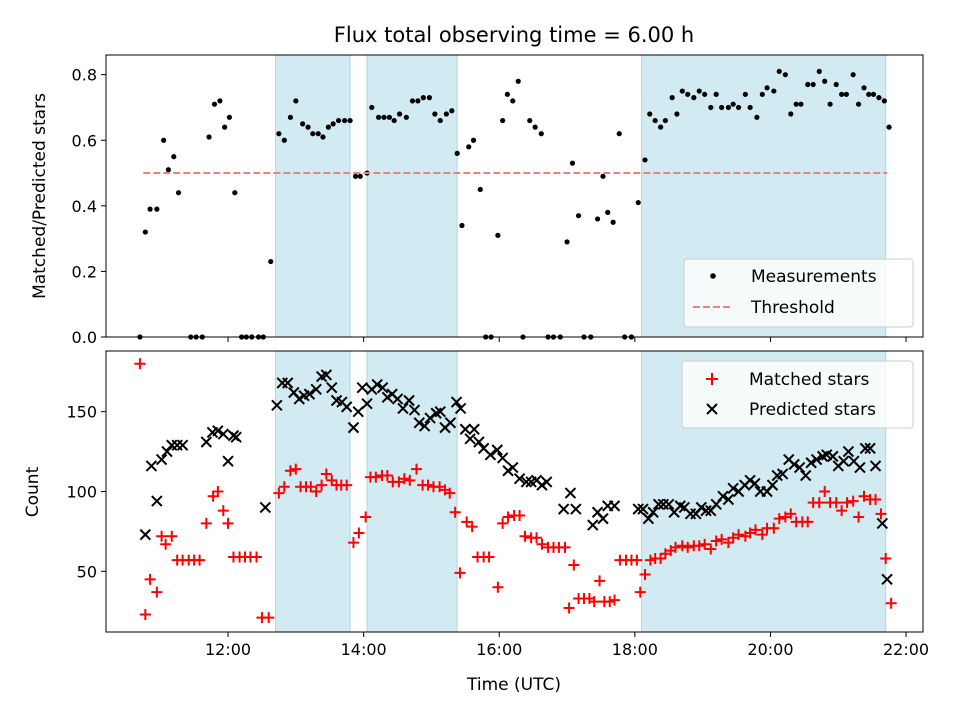 The height and width of the screenshot is (720, 960). Describe the element at coordinates (84, 337) in the screenshot. I see `y-tick-label: 0.0` at that location.